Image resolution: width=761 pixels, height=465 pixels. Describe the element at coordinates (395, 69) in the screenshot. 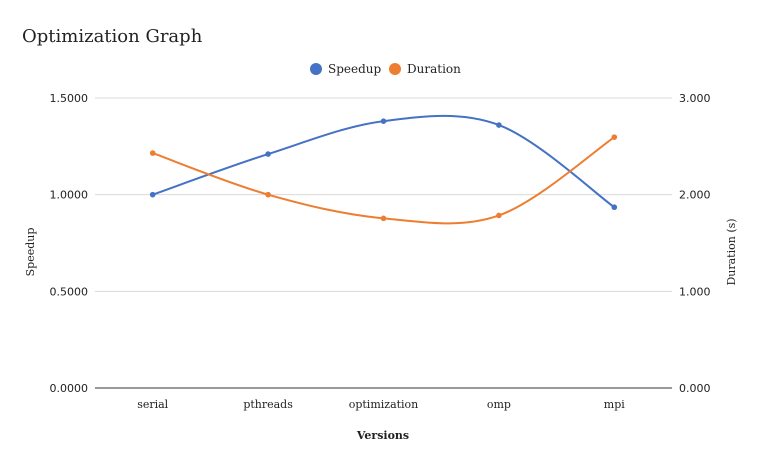

I see `legend-marker-duration` at that location.